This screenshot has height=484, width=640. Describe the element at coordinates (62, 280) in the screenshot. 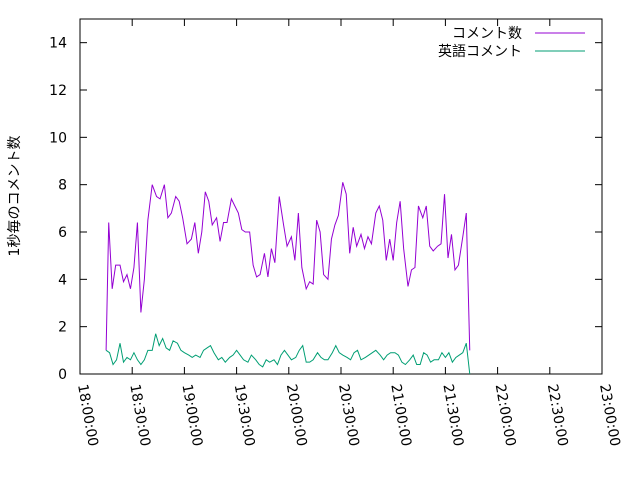

I see `y-tick-label: 4` at that location.